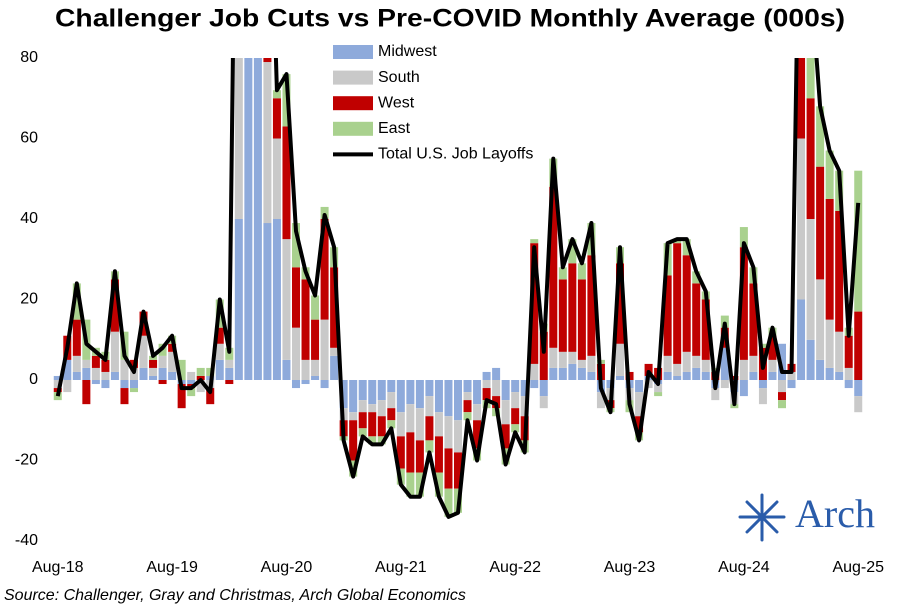 This screenshot has height=608, width=900. What do you see at coordinates (26, 540) in the screenshot?
I see `y-tick-label: -40` at bounding box center [26, 540].